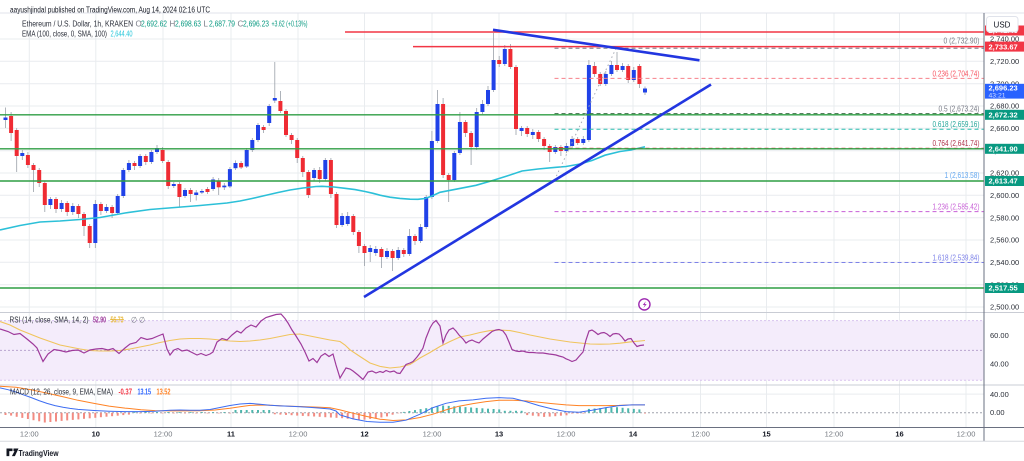  I want to click on svg-text: 12, so click(364, 434).